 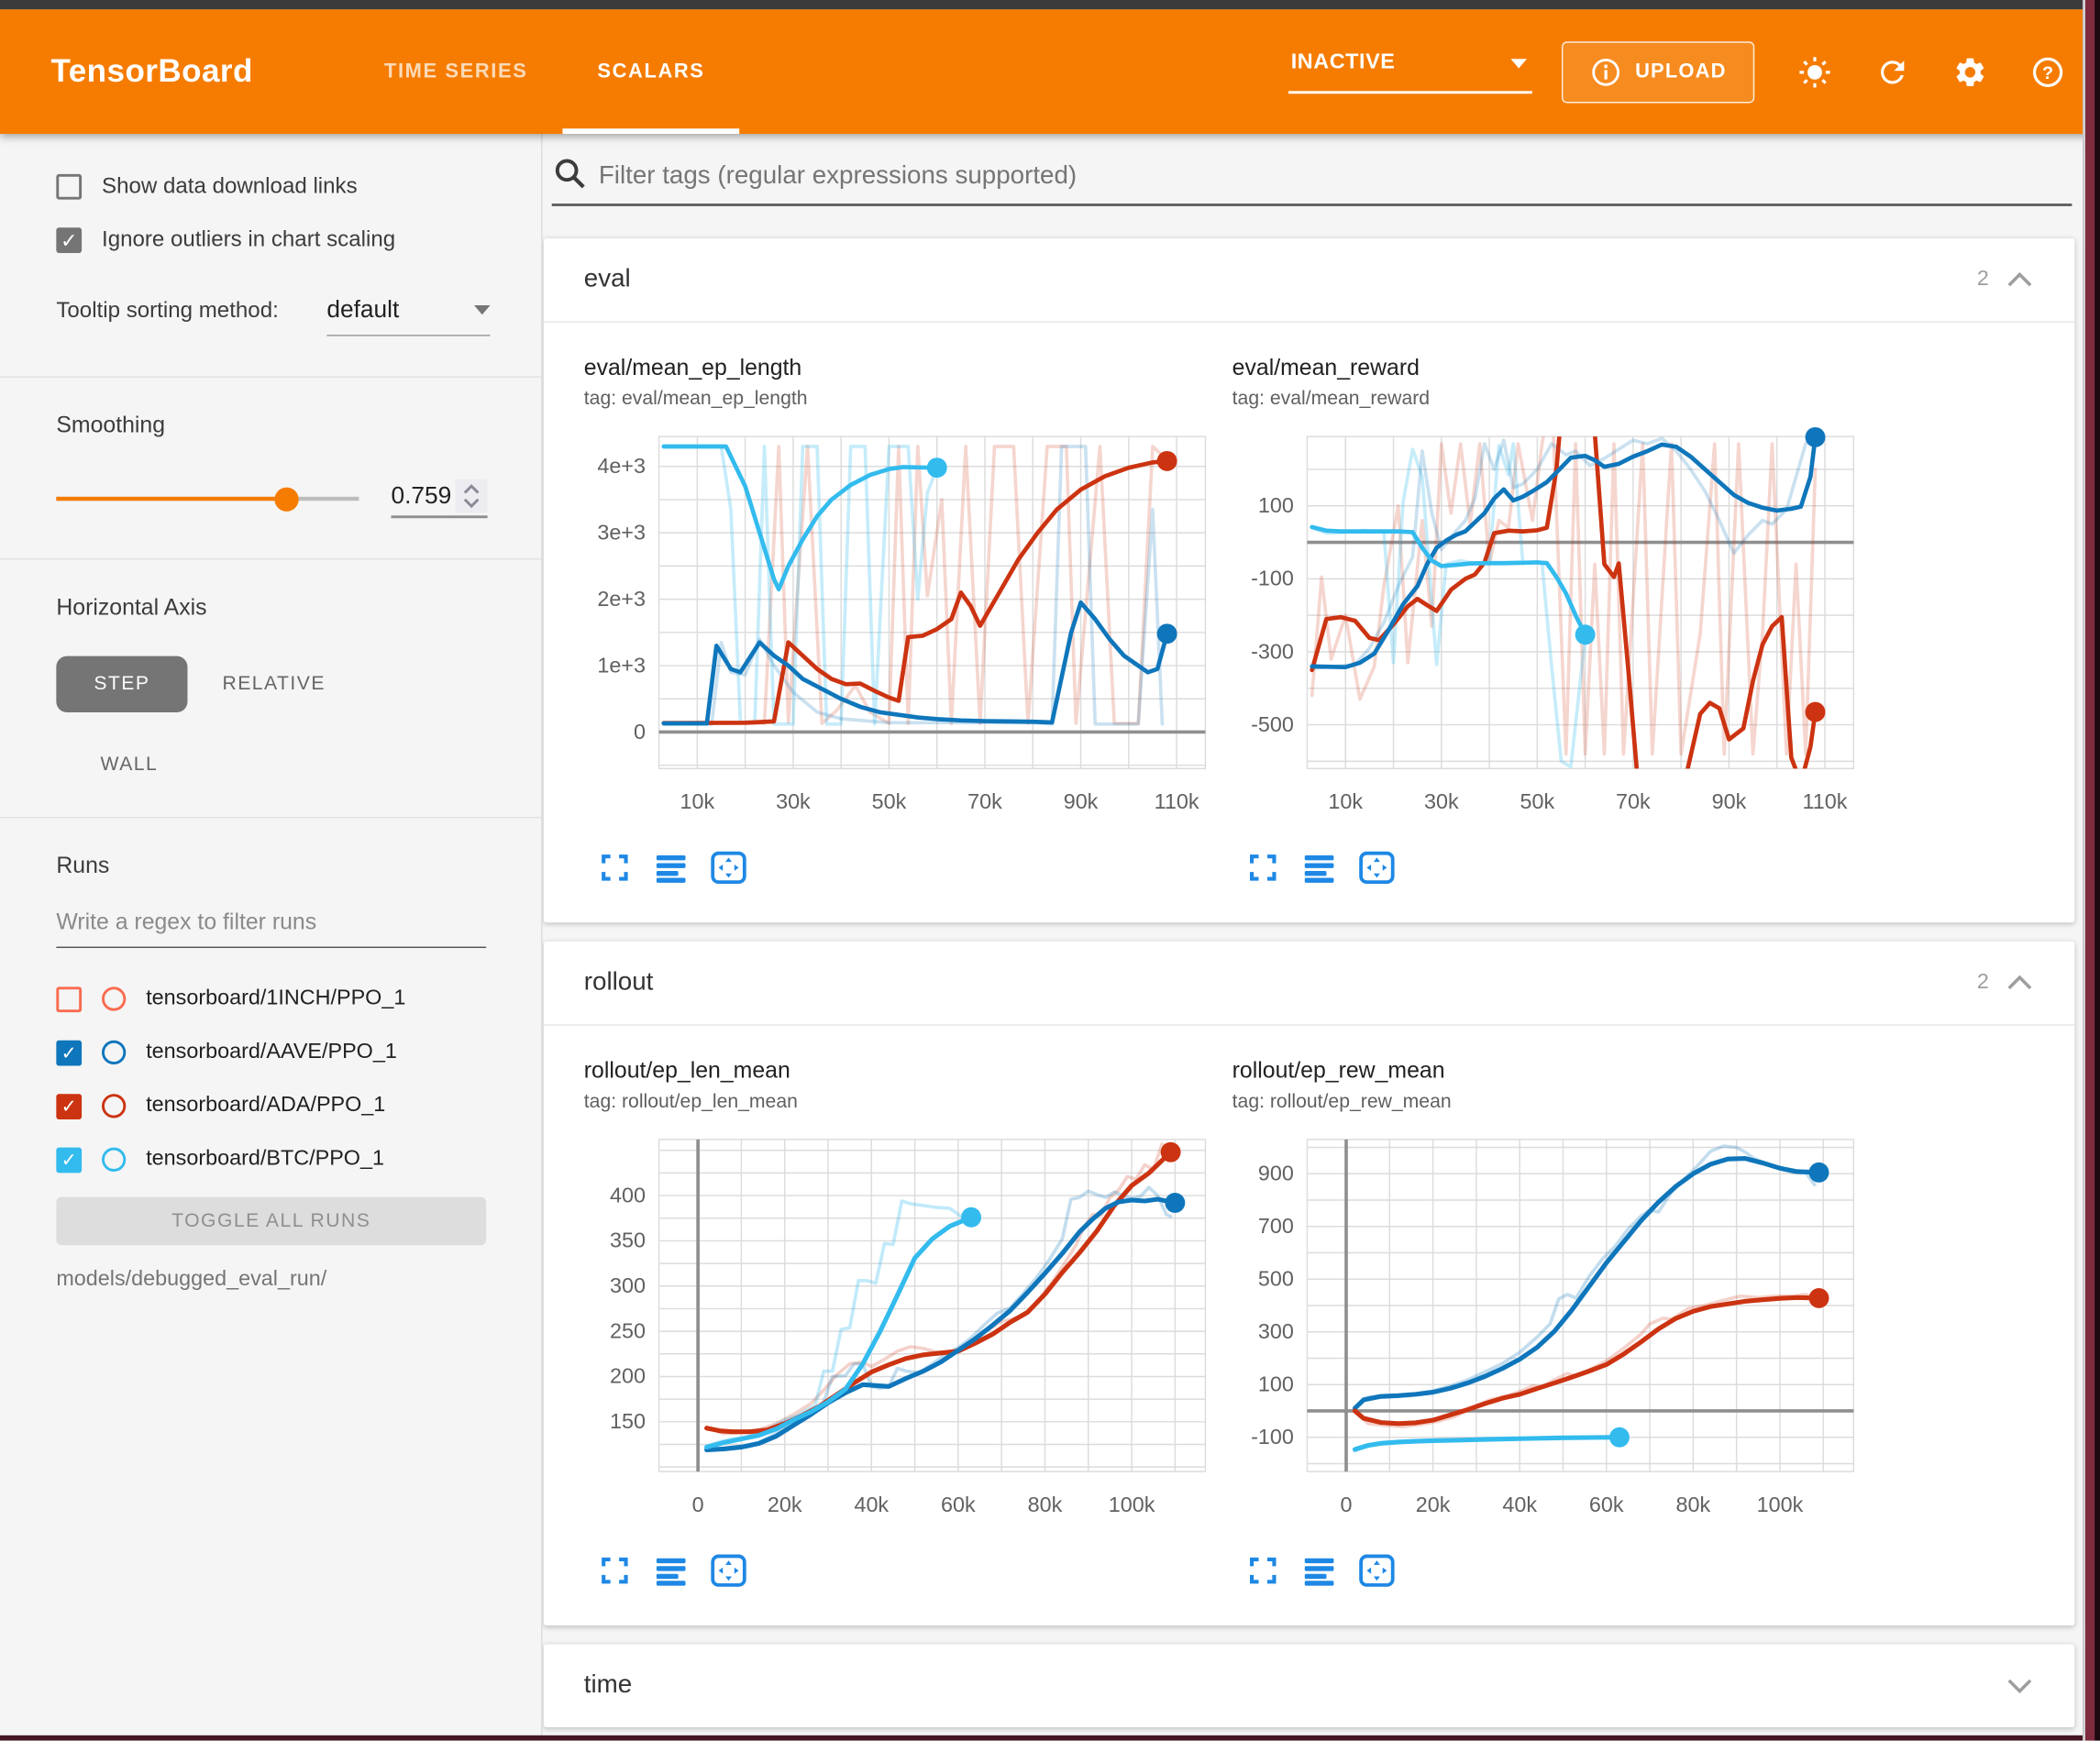 I want to click on tooltip-sorting-select: default, so click(x=408, y=316).